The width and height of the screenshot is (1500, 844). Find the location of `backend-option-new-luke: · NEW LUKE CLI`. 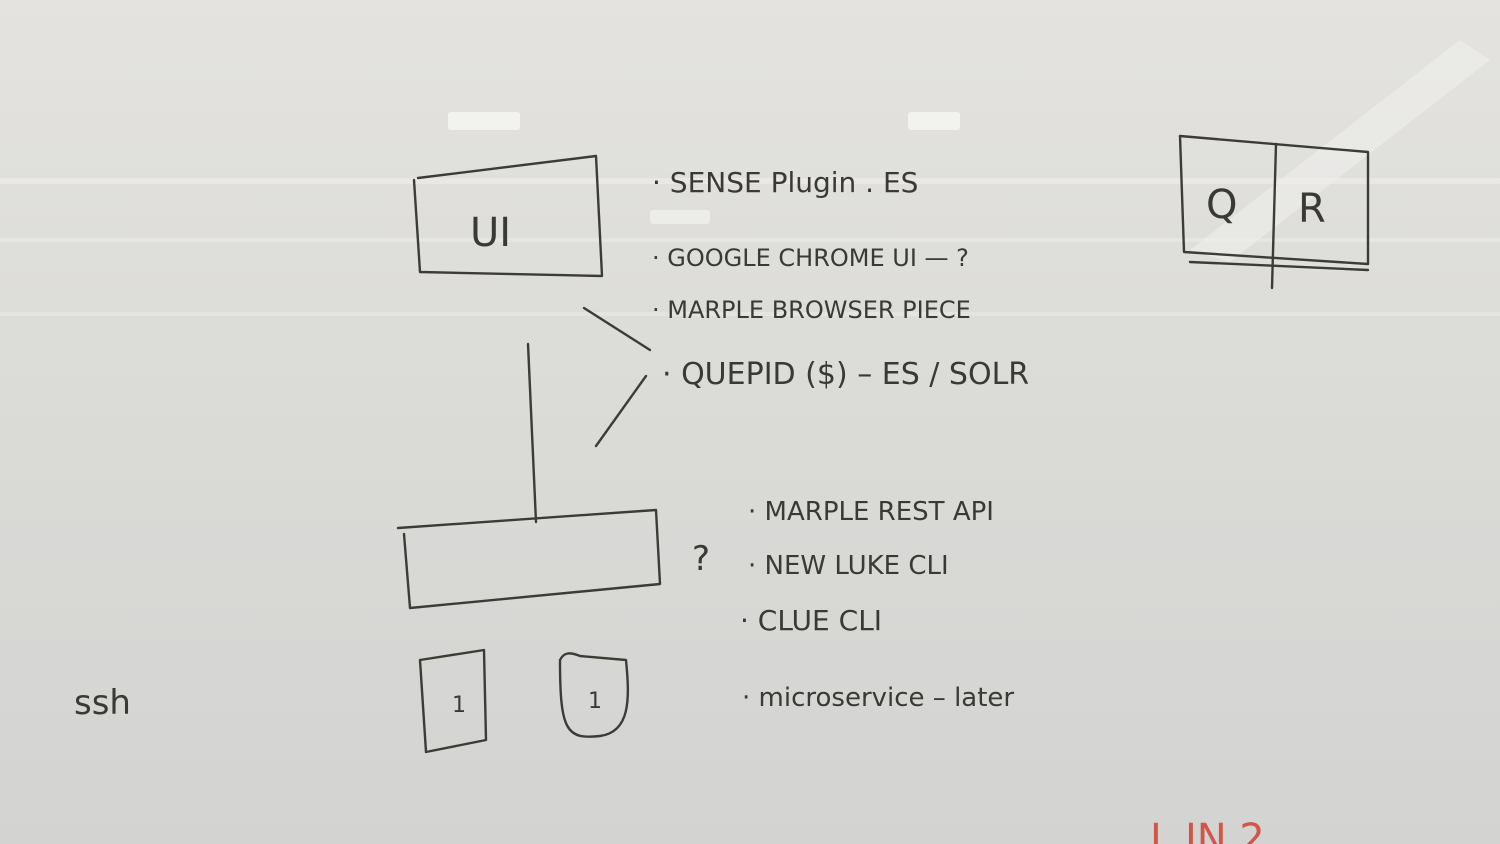

backend-option-new-luke: · NEW LUKE CLI is located at coordinates (848, 566).